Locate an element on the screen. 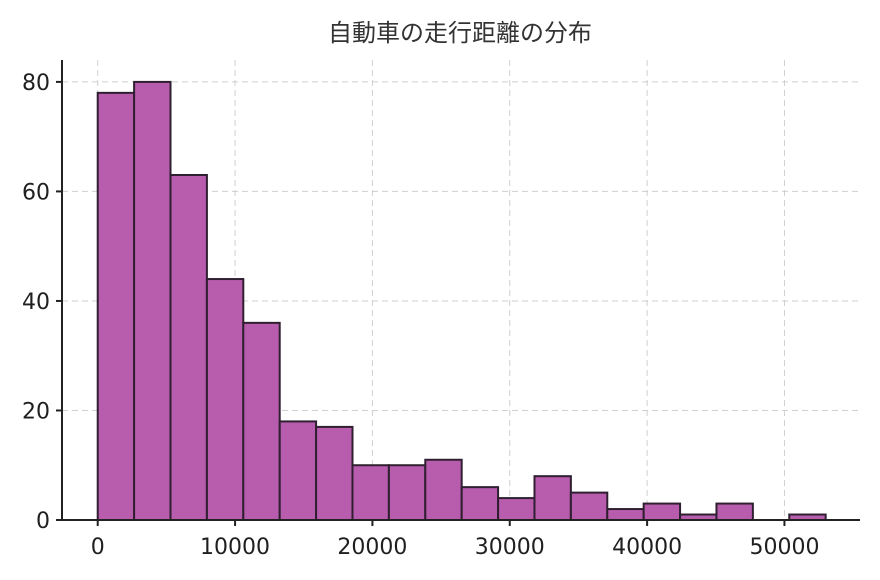 Image resolution: width=880 pixels, height=580 pixels. y-tick-label-0: 0 is located at coordinates (43, 521).